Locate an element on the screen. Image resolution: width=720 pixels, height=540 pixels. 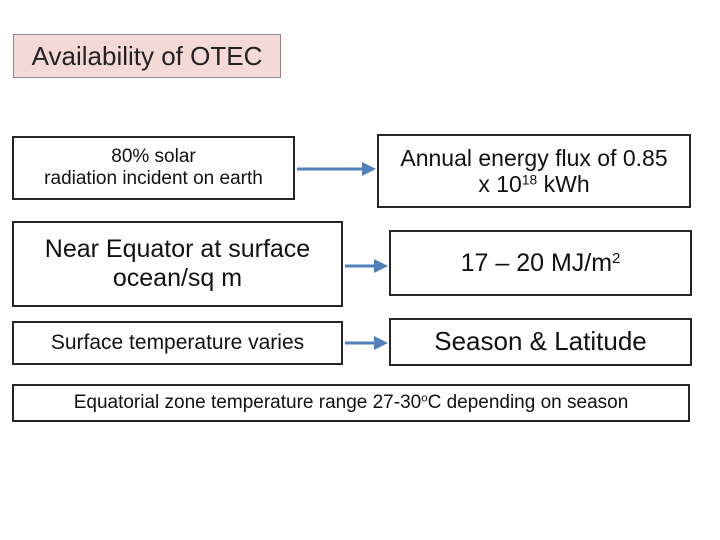
slide-title: Availability of OTEC is located at coordinates (147, 56).